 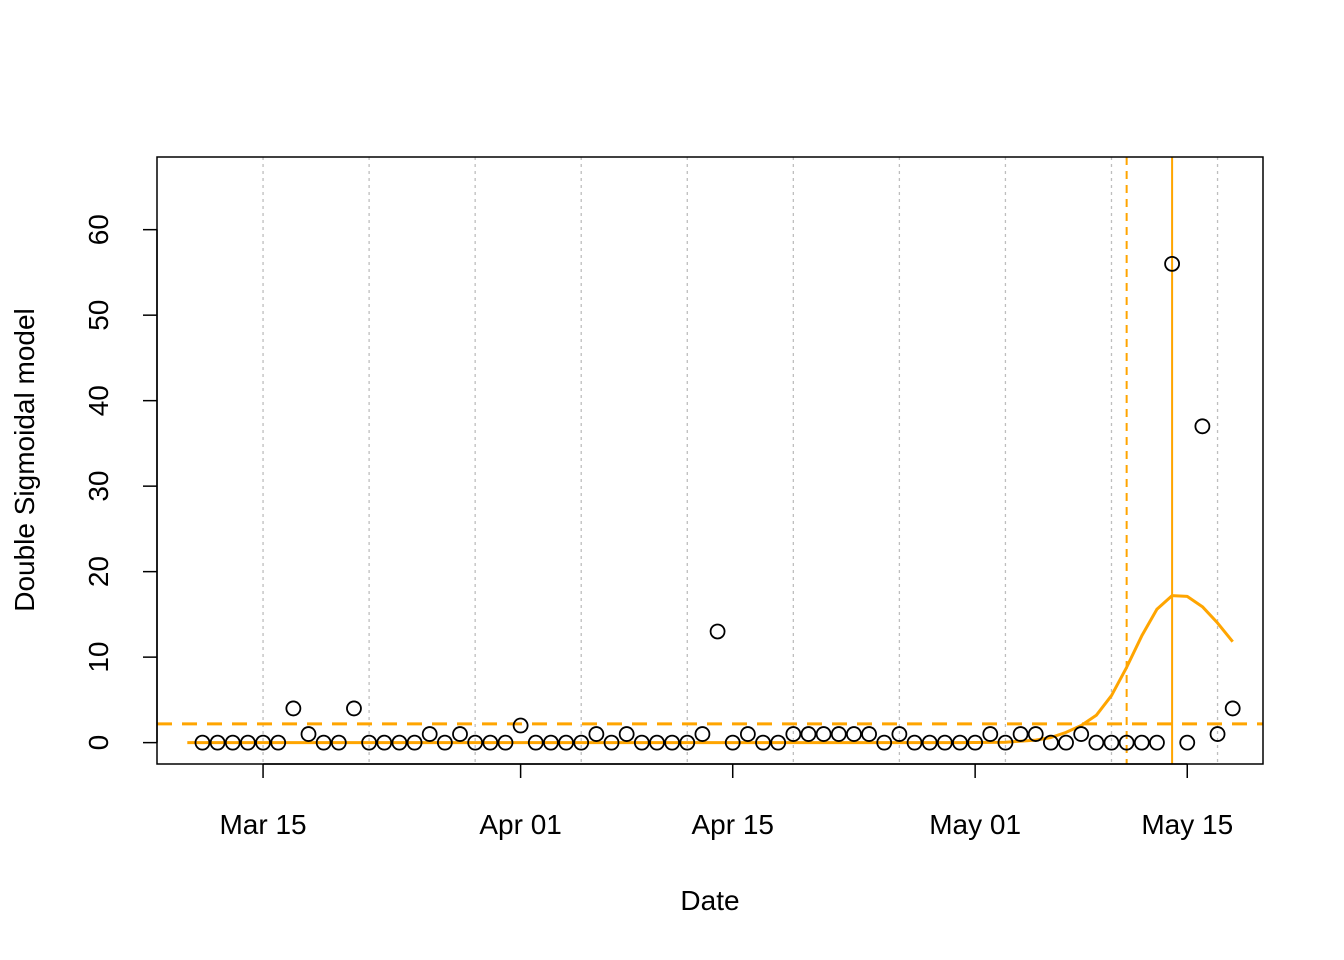 I want to click on x-tick-label: Apr 01, so click(x=520, y=824).